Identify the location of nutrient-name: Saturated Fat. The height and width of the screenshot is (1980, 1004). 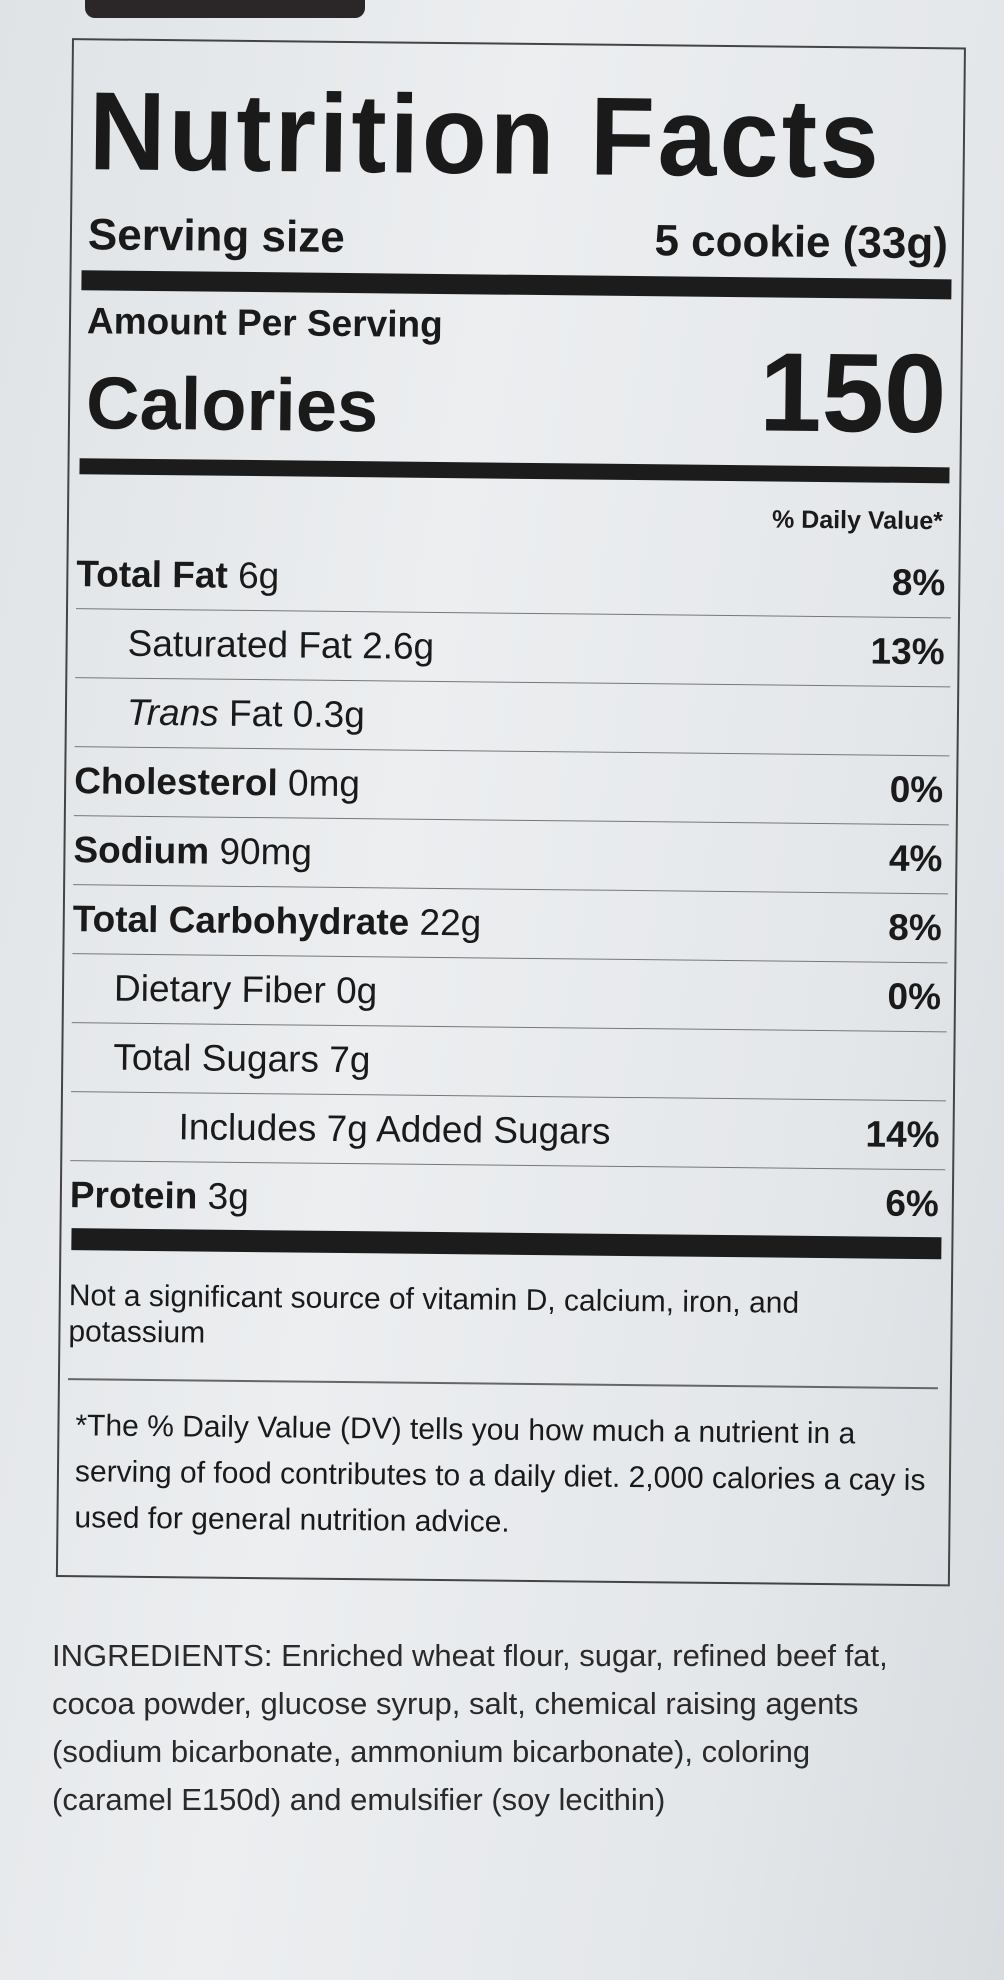
(240, 644).